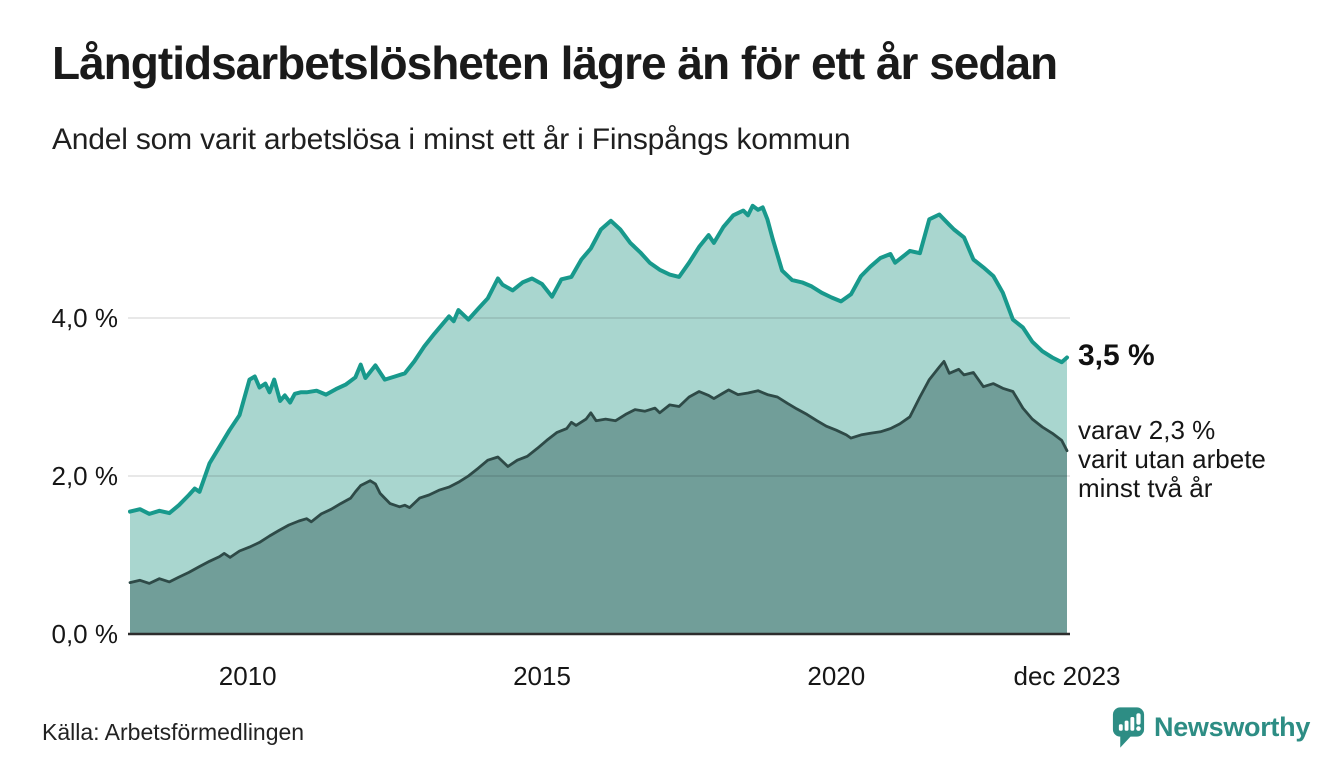 Image resolution: width=1340 pixels, height=780 pixels. I want to click on newsworthy-icon, so click(1128, 727).